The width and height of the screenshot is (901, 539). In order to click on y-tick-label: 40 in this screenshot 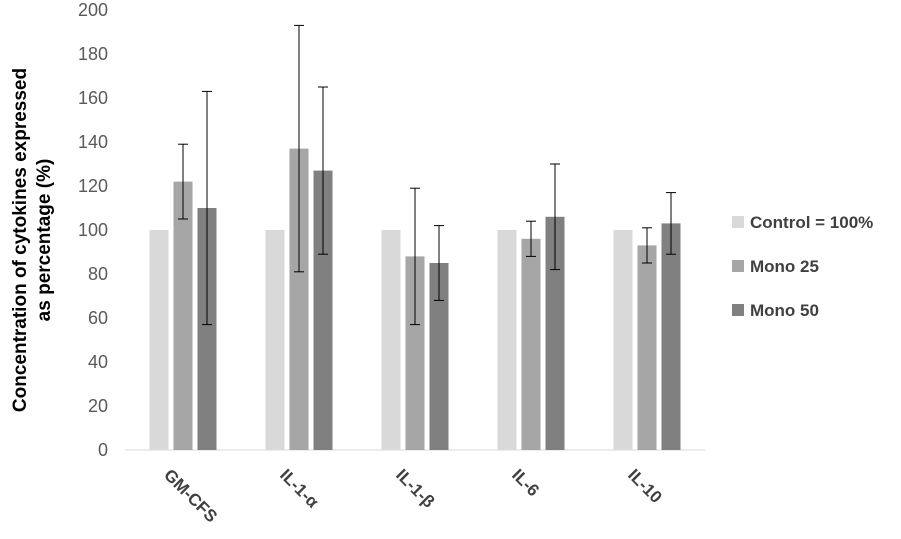, I will do `click(98, 362)`.